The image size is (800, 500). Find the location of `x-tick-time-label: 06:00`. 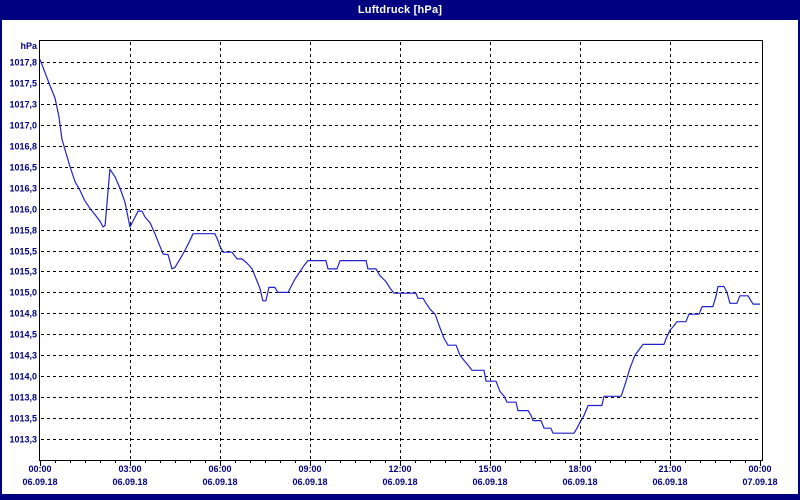

x-tick-time-label: 06:00 is located at coordinates (219, 469).